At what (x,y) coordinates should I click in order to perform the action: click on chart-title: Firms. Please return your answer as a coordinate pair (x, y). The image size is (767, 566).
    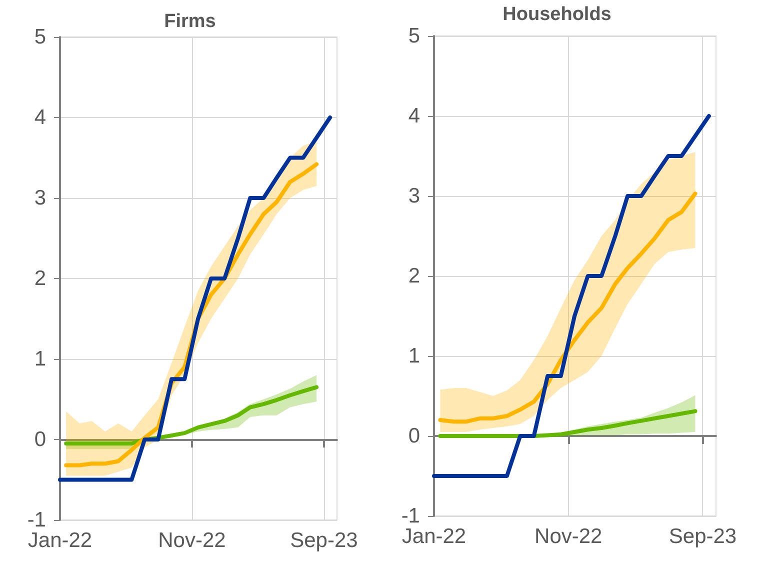
    Looking at the image, I should click on (190, 21).